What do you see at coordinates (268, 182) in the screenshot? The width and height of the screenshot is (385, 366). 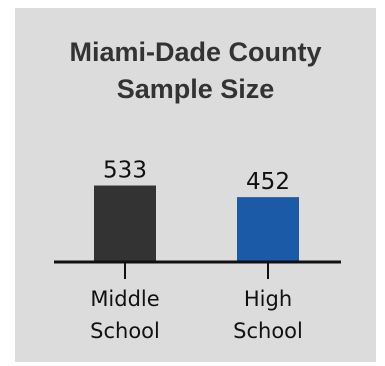 I see `bar-value-label-2: 452` at bounding box center [268, 182].